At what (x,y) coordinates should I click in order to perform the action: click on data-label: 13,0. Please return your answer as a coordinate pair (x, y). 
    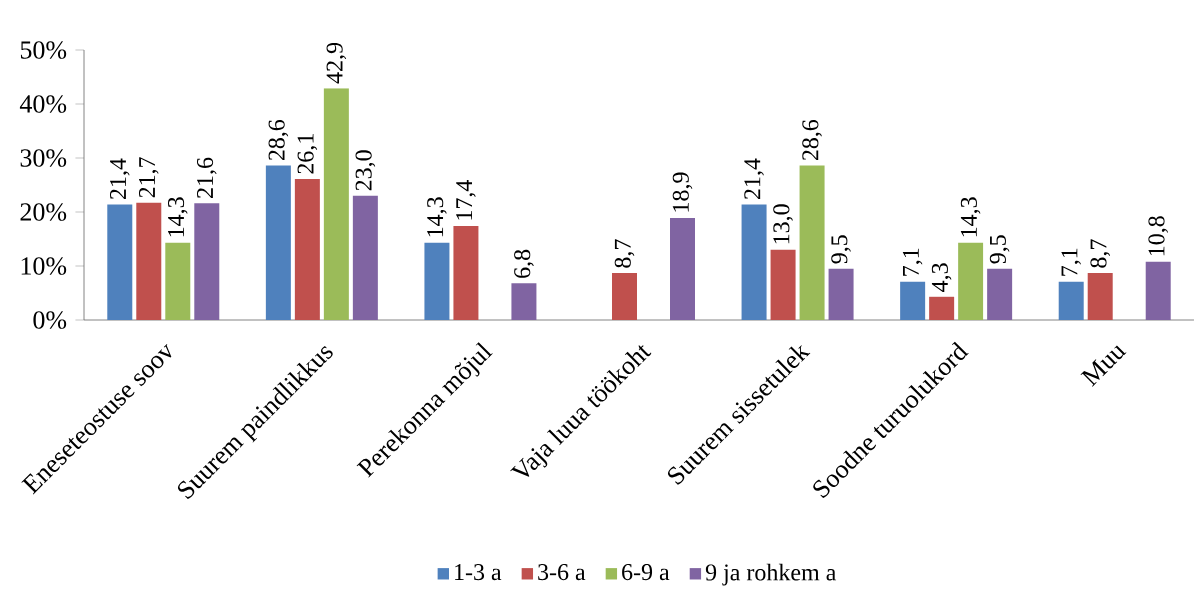
    Looking at the image, I should click on (783, 224).